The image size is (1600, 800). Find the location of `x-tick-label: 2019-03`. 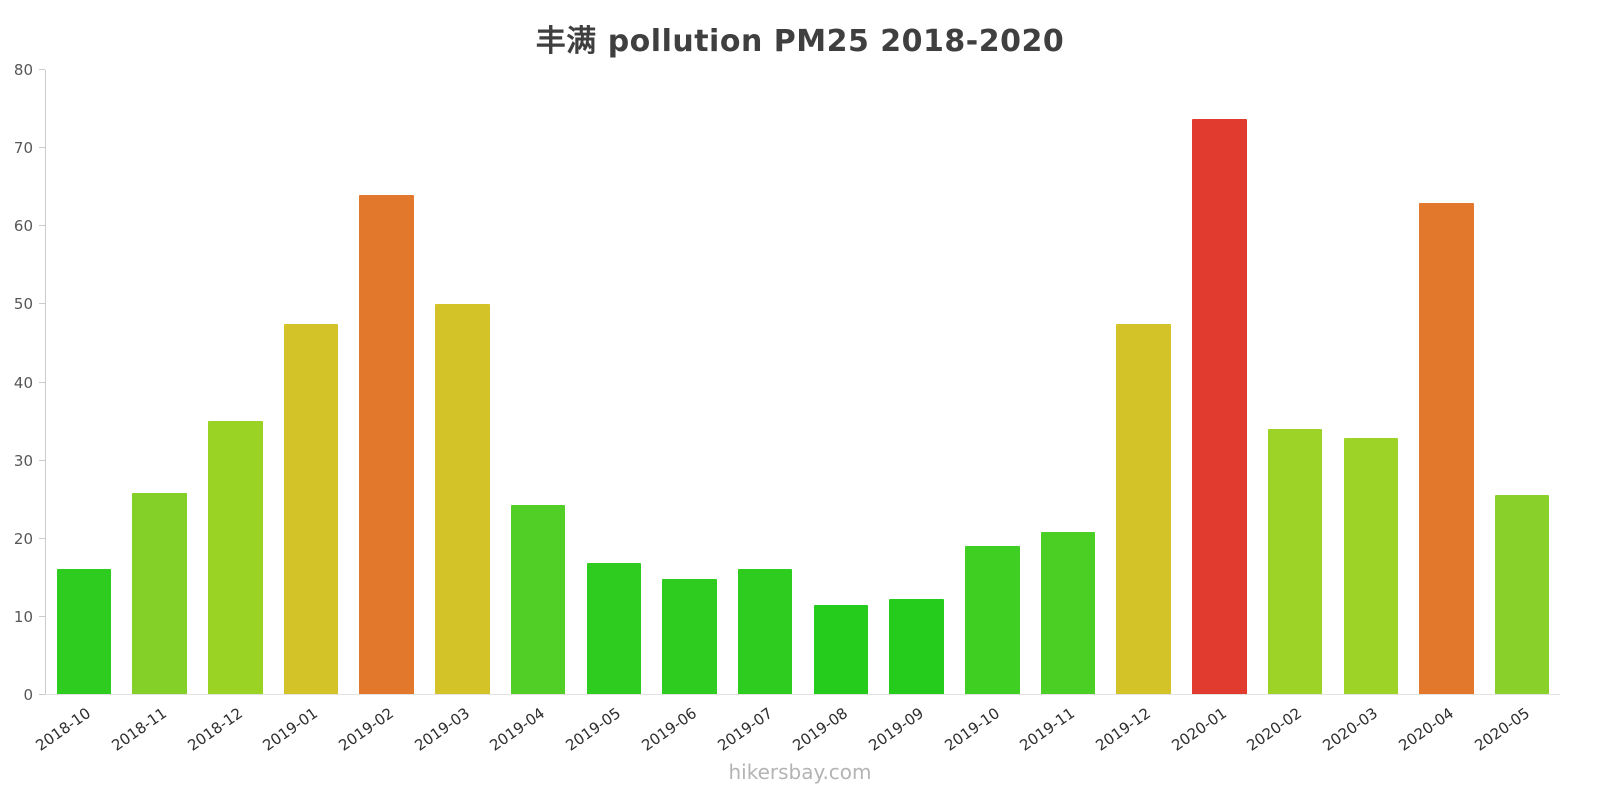

x-tick-label: 2019-03 is located at coordinates (442, 729).